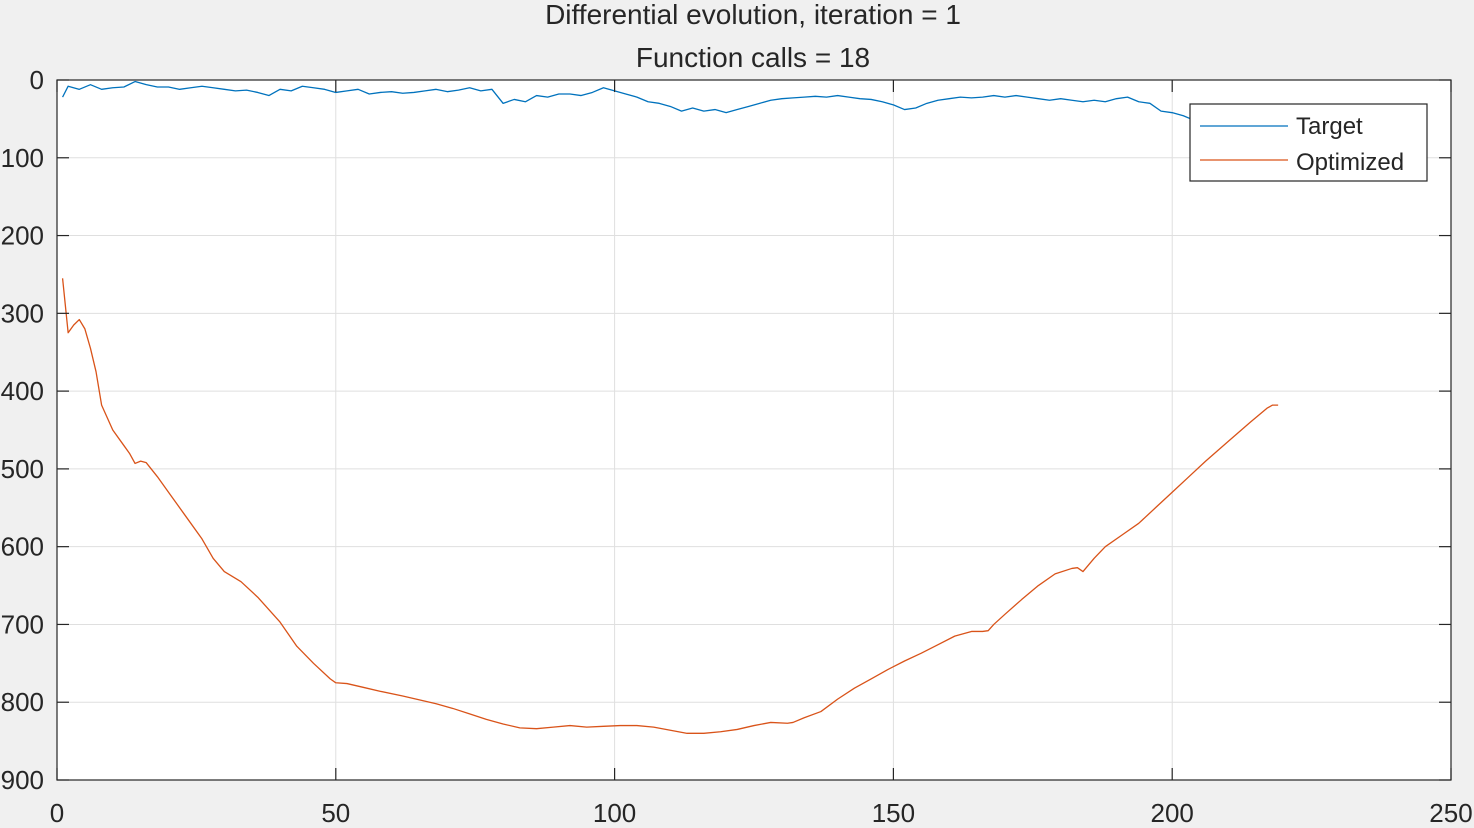 This screenshot has width=1474, height=828. I want to click on y-tick-label: 800, so click(22, 702).